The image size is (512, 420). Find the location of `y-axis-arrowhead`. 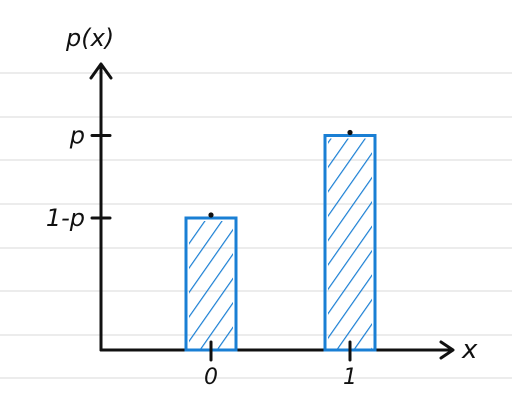

y-axis-arrowhead is located at coordinates (101, 71).